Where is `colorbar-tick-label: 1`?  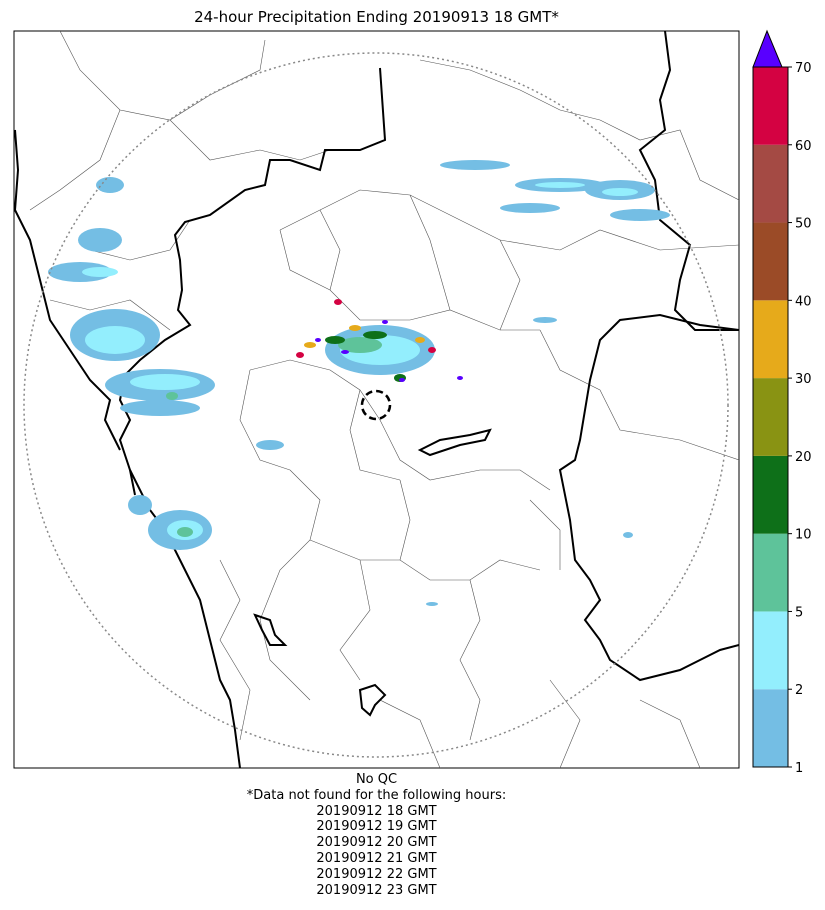
colorbar-tick-label: 1 is located at coordinates (799, 768).